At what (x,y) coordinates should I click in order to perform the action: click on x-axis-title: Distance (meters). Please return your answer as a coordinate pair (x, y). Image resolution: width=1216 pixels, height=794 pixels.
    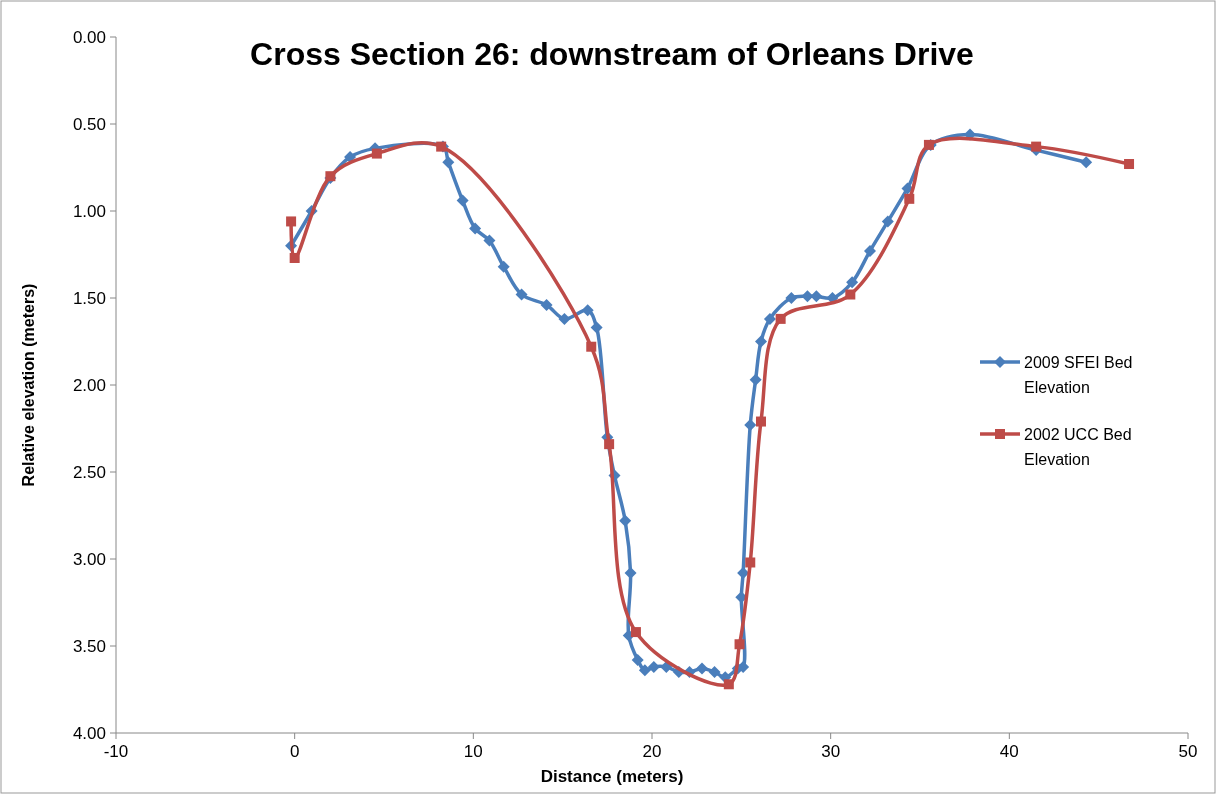
    Looking at the image, I should click on (612, 776).